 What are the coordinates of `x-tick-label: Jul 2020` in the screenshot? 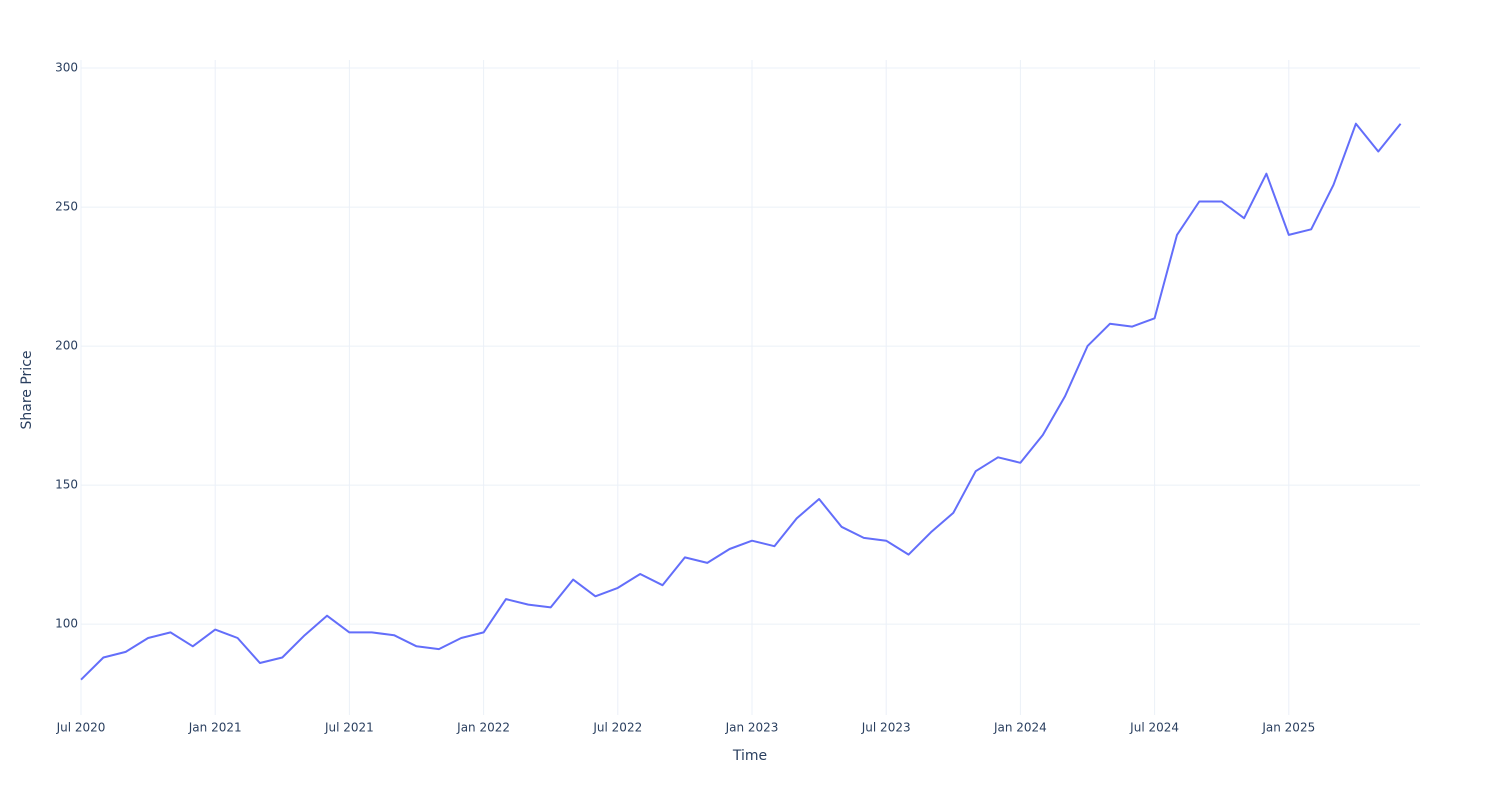 It's located at (81, 728).